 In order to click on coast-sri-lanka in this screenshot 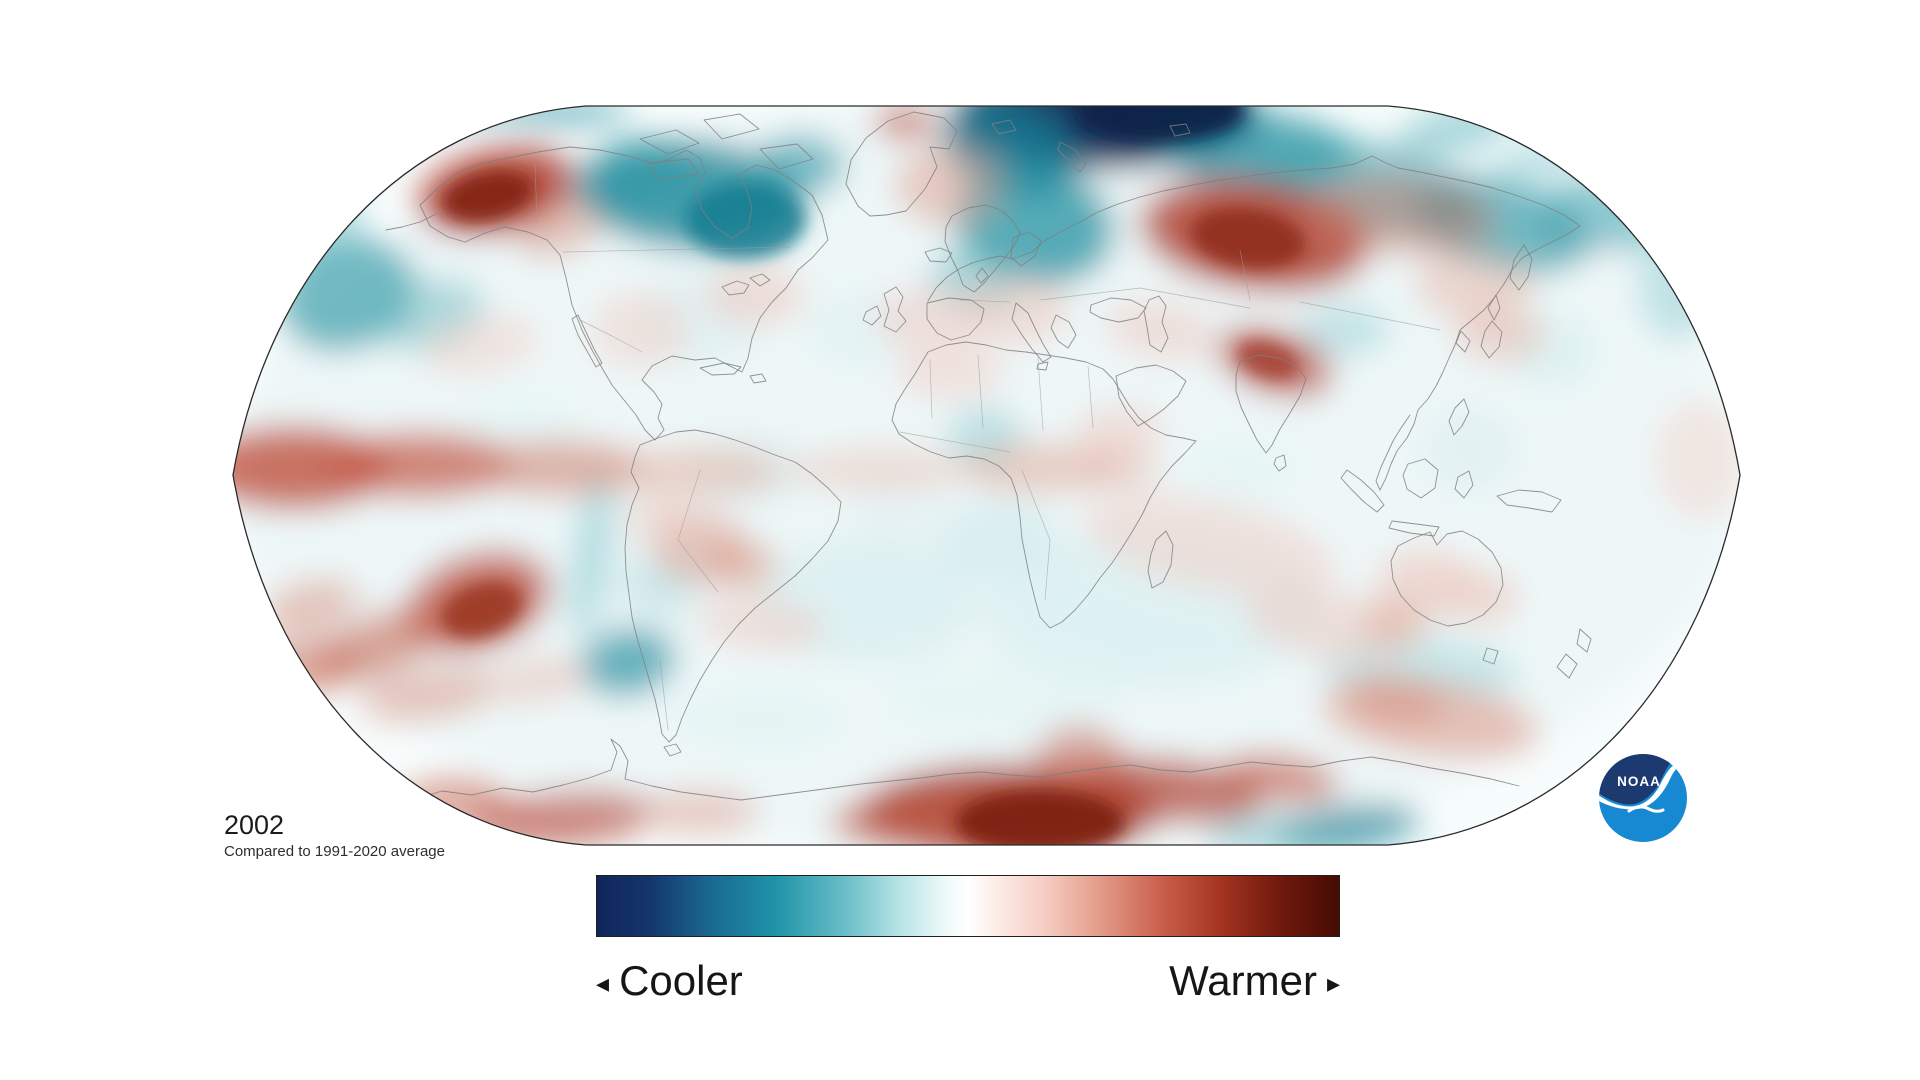, I will do `click(1280, 463)`.